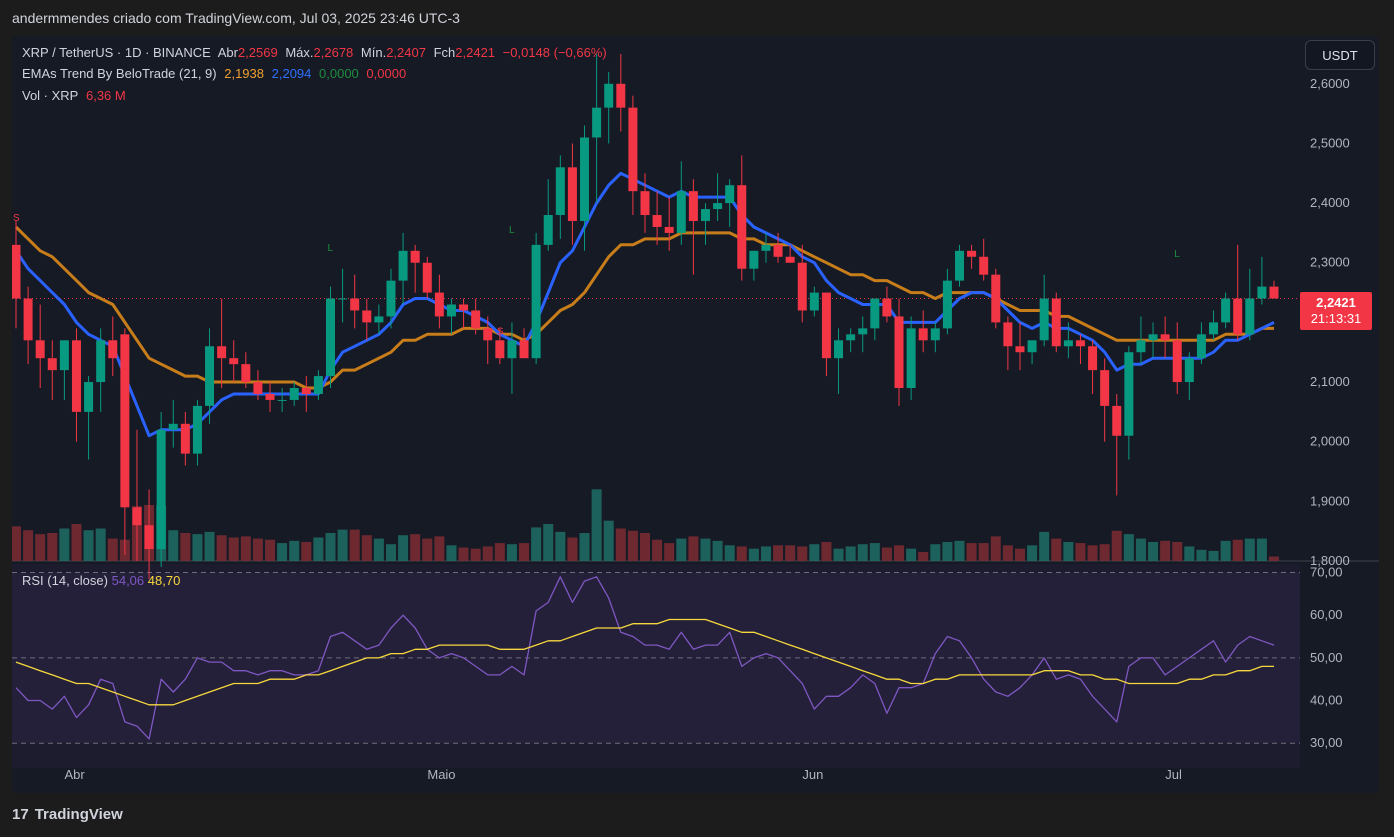  I want to click on legend-high: 2,2678, so click(333, 52).